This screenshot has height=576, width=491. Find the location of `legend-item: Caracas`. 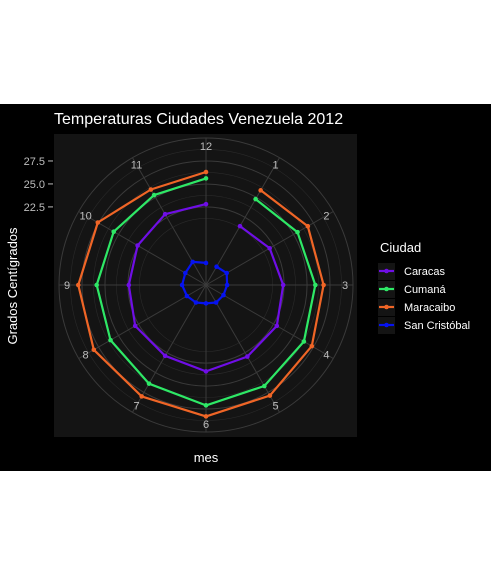

legend-item: Caracas is located at coordinates (411, 271).